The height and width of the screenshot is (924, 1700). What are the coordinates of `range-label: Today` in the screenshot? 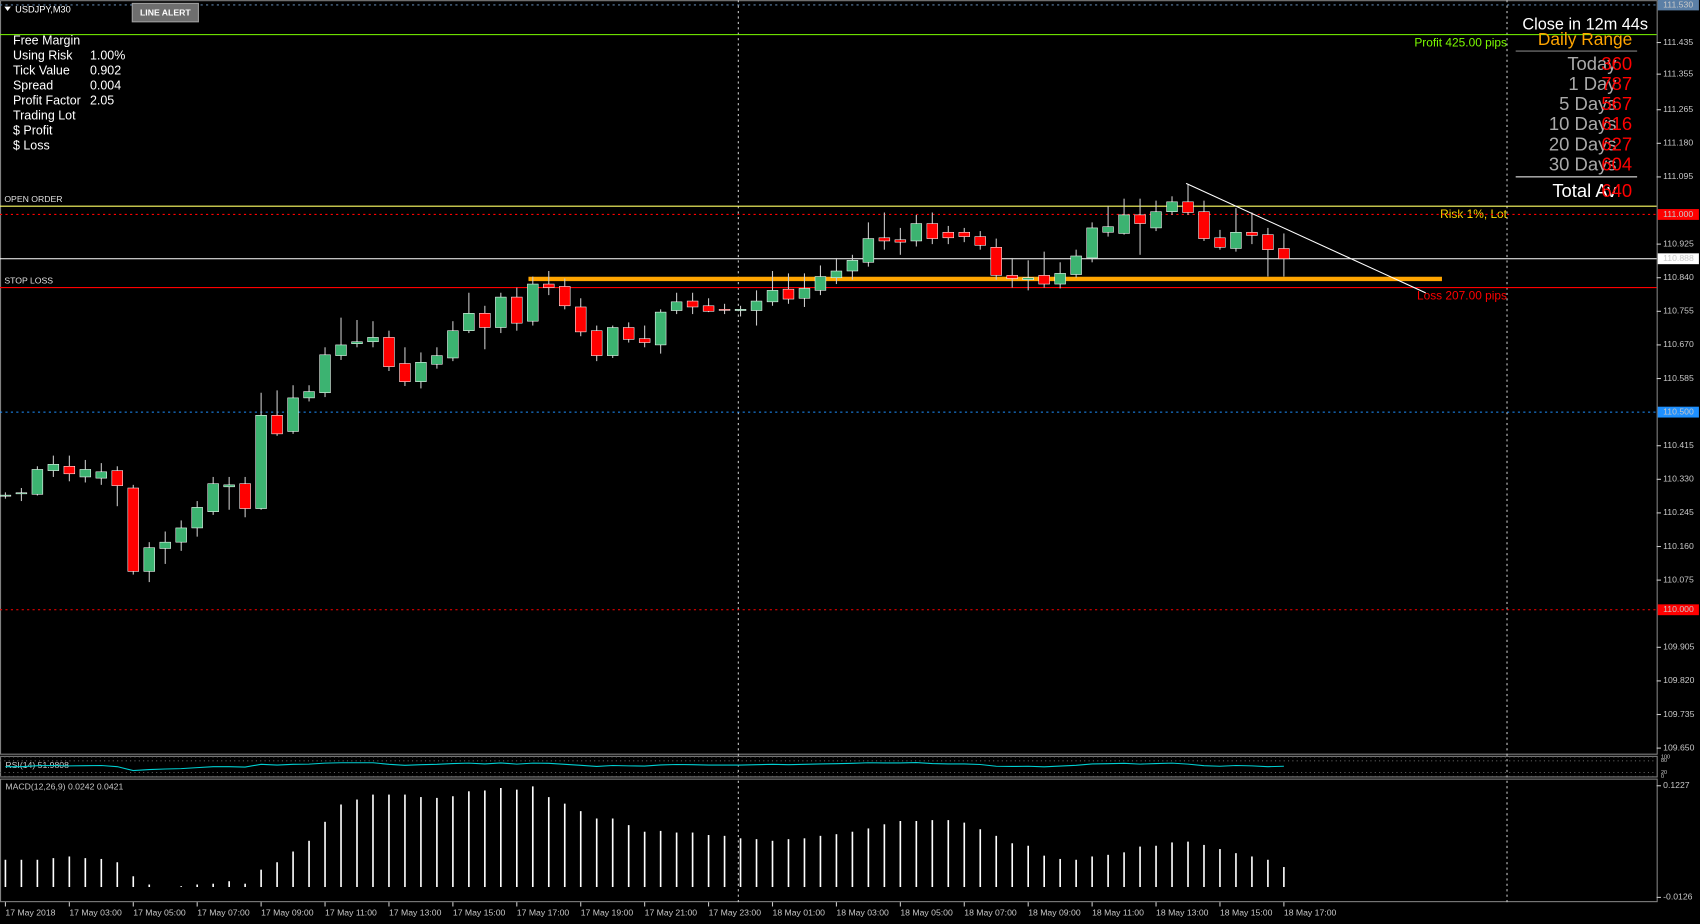 It's located at (1592, 63).